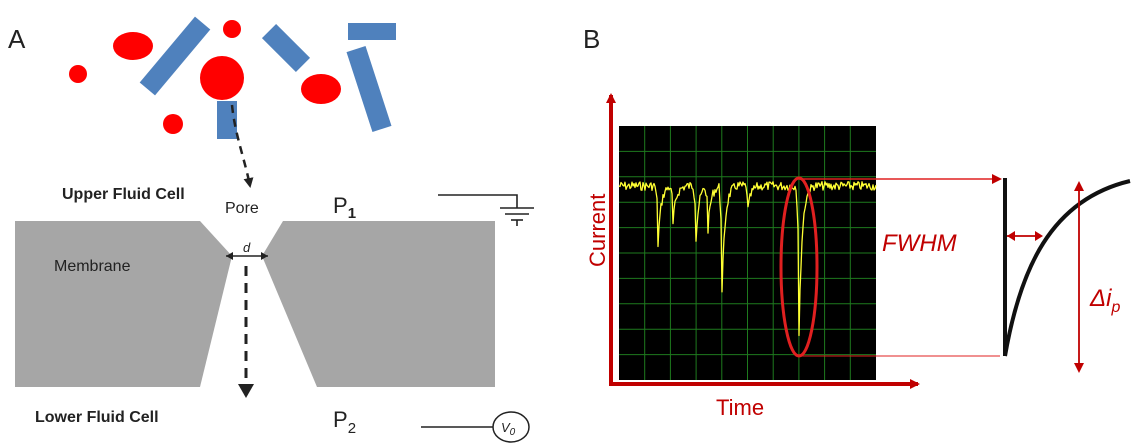 The width and height of the screenshot is (1138, 445). Describe the element at coordinates (123, 304) in the screenshot. I see `membrane-left` at that location.